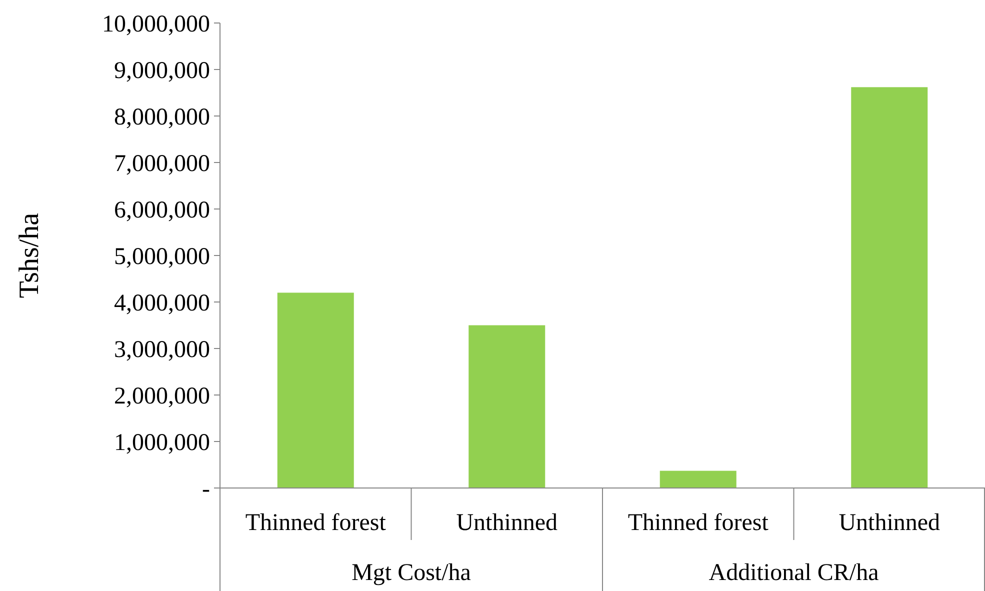 The width and height of the screenshot is (985, 591). What do you see at coordinates (162, 163) in the screenshot?
I see `y-tick-label: 7,000,000` at bounding box center [162, 163].